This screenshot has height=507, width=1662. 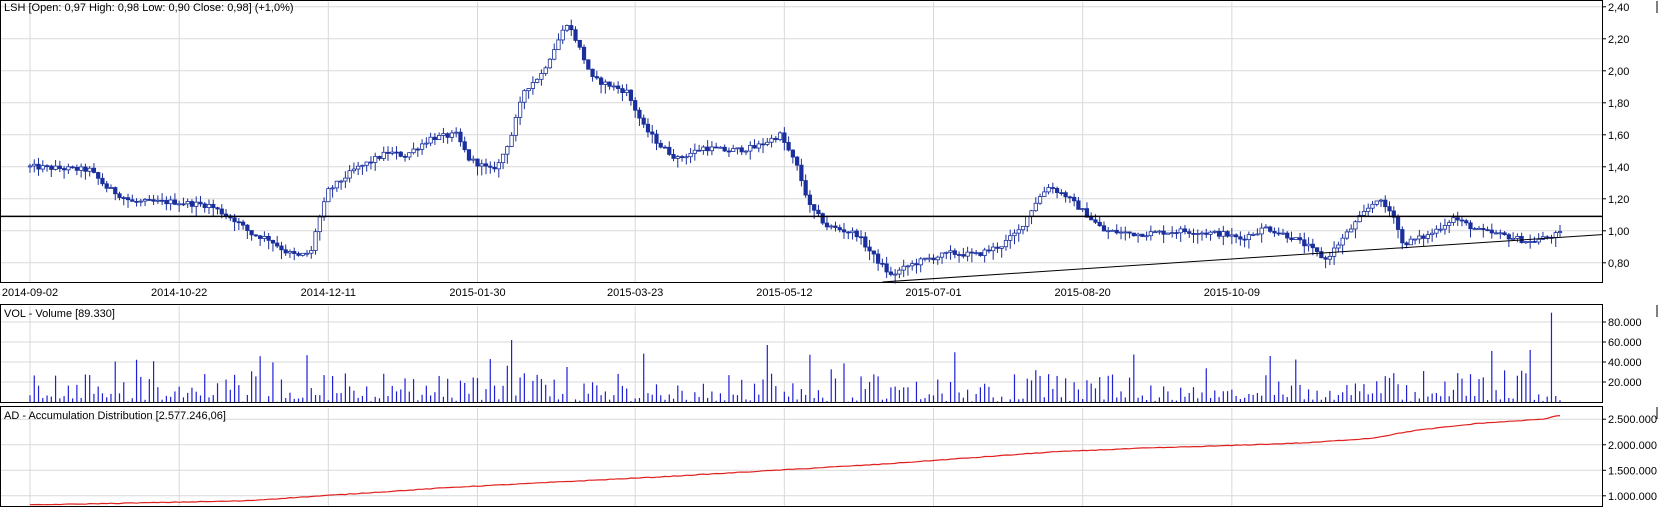 I want to click on ad-y-tick-label: 1.000.000, so click(x=1632, y=497).